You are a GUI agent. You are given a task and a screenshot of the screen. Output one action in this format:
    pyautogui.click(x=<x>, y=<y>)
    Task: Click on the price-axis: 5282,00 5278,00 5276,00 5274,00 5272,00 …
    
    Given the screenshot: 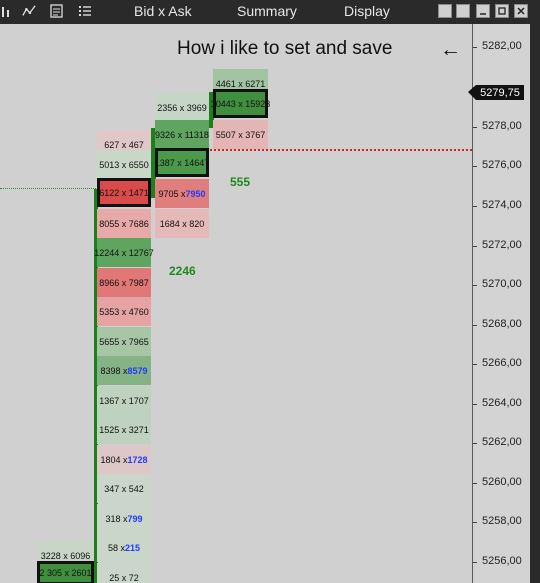 What is the action you would take?
    pyautogui.click(x=501, y=303)
    